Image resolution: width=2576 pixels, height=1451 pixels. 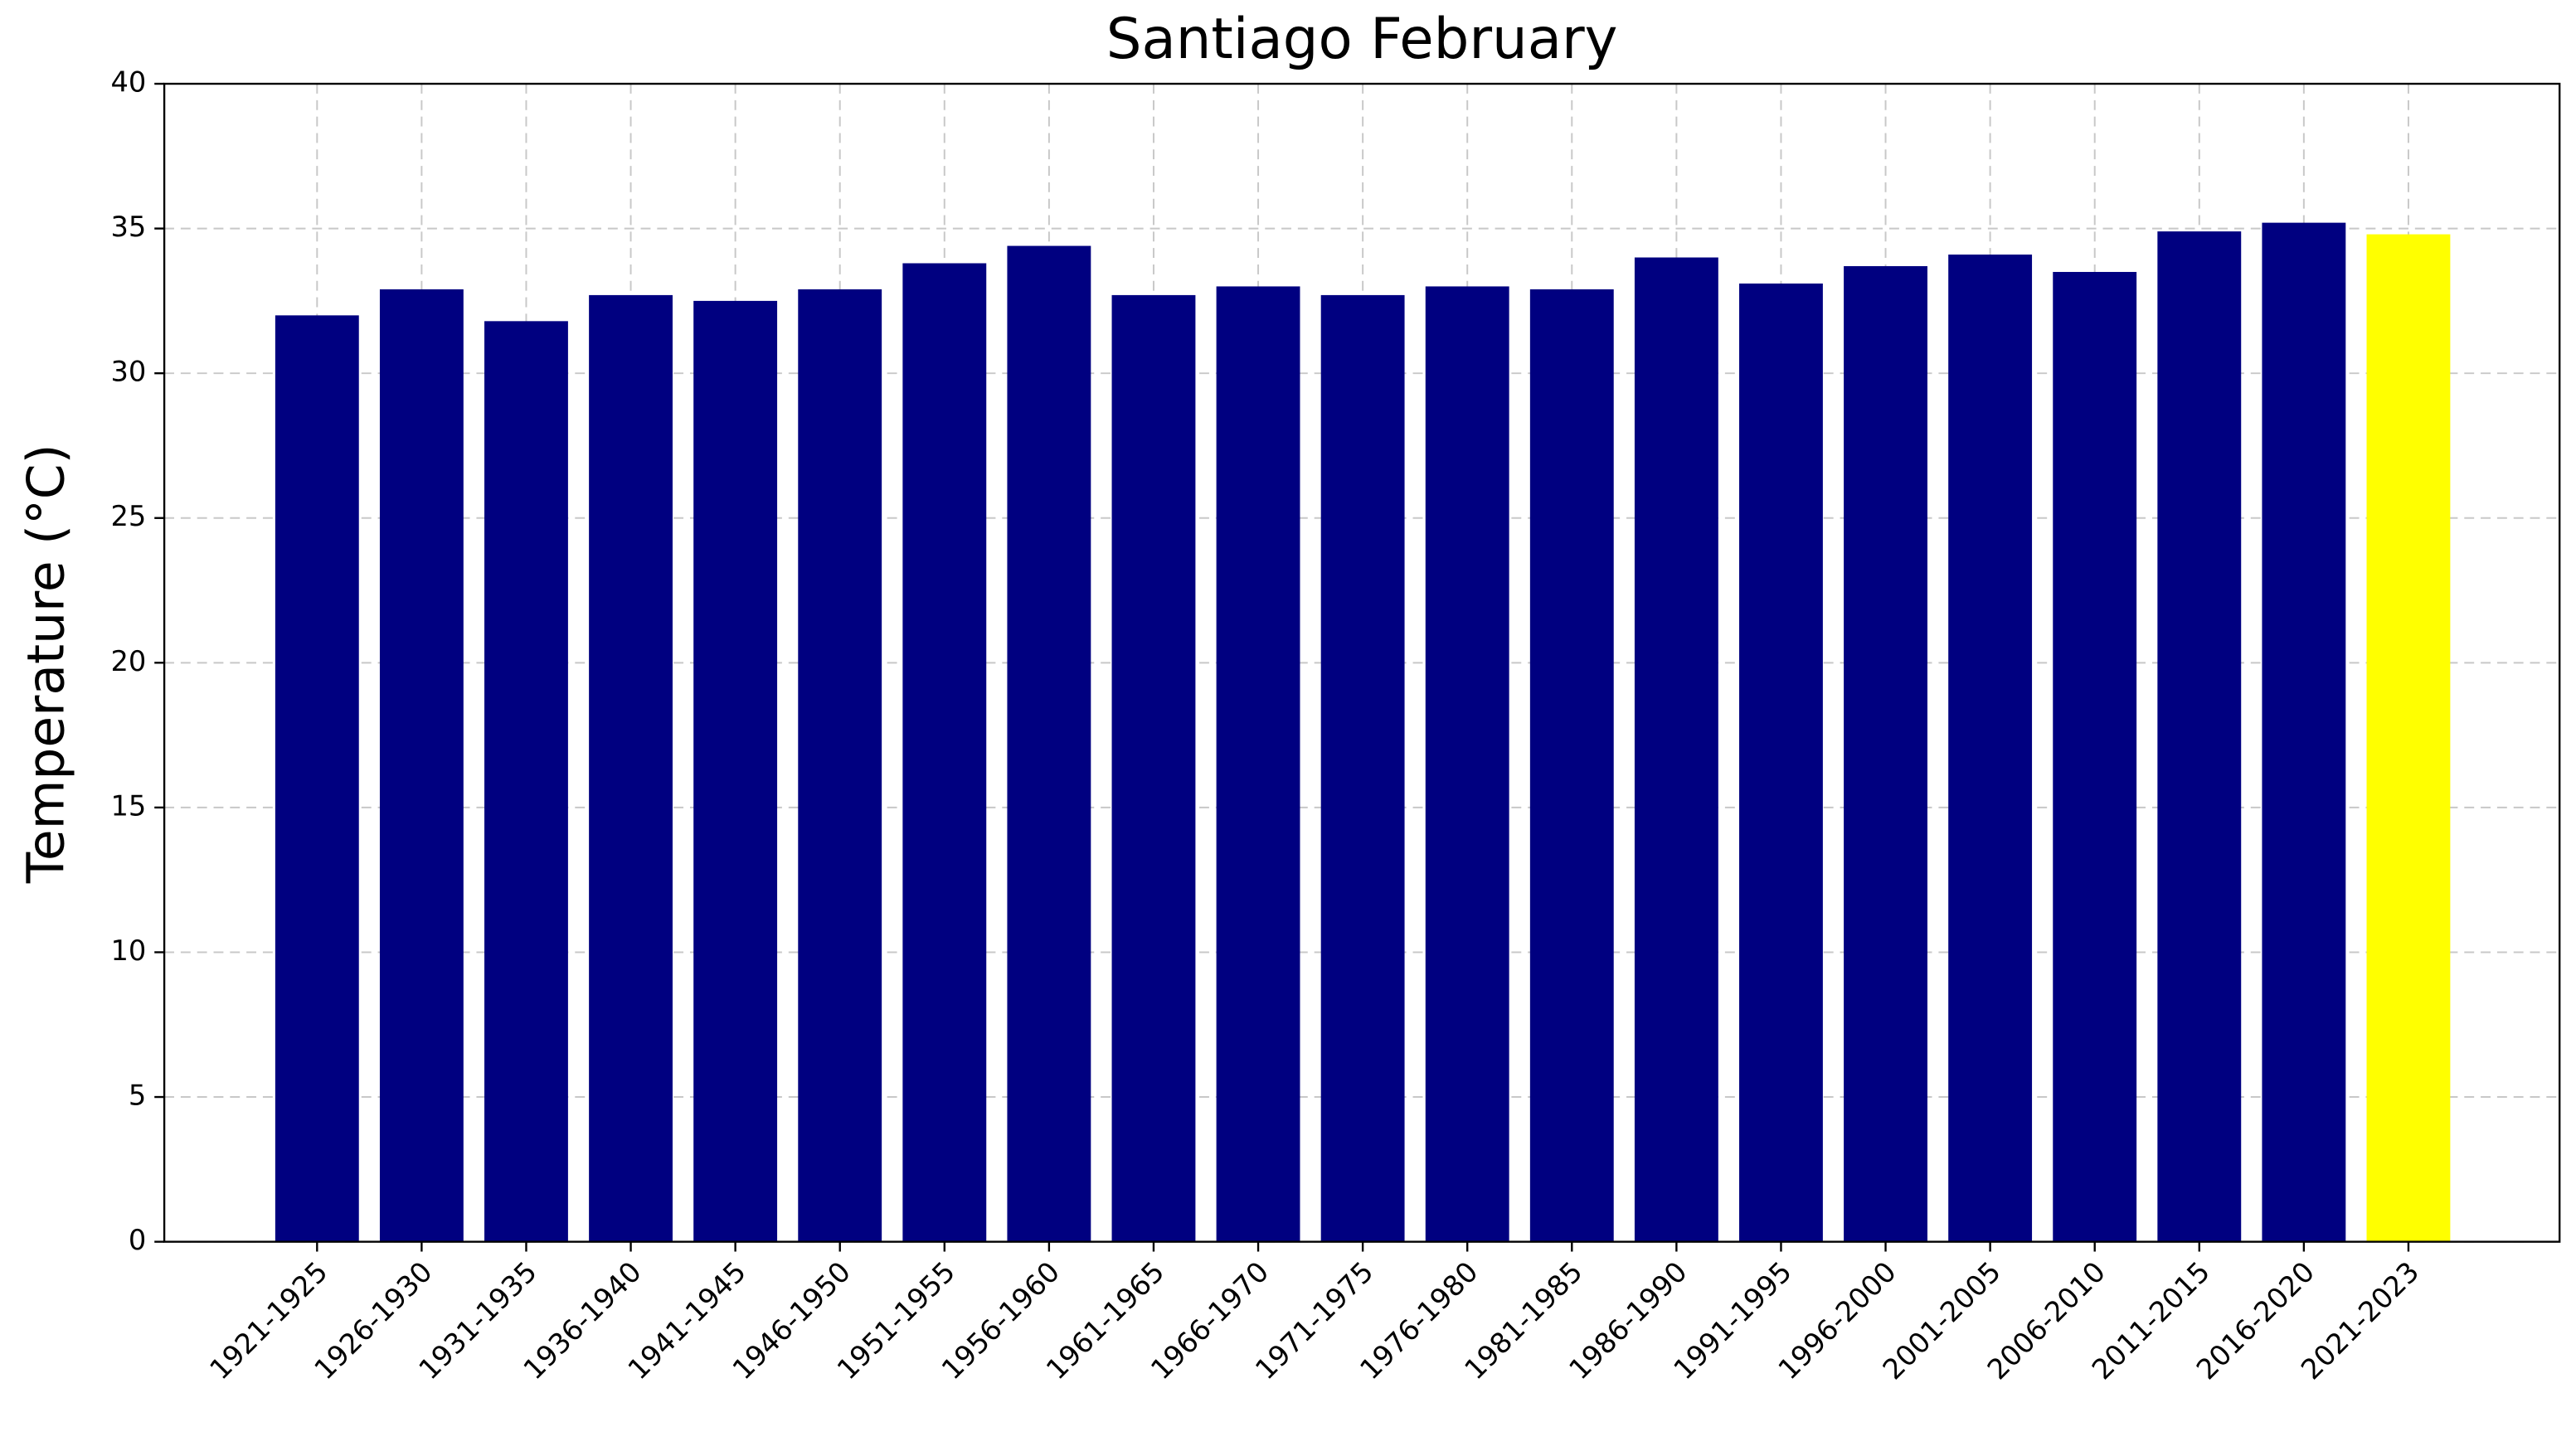 I want to click on y-tick-label: 5, so click(x=137, y=1096).